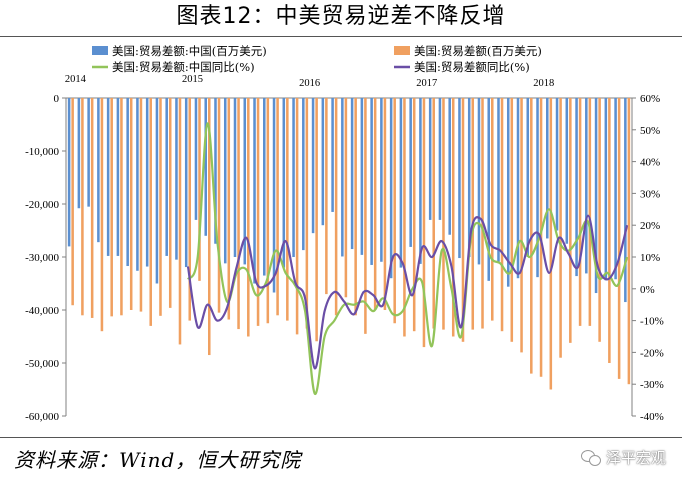 This screenshot has width=682, height=480. I want to click on year-label: 2014, so click(76, 79).